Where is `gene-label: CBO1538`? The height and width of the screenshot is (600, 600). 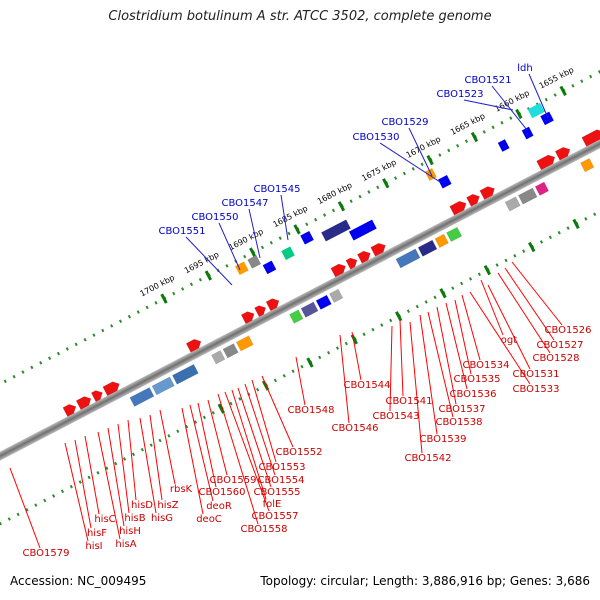
gene-label: CBO1538 is located at coordinates (459, 422).